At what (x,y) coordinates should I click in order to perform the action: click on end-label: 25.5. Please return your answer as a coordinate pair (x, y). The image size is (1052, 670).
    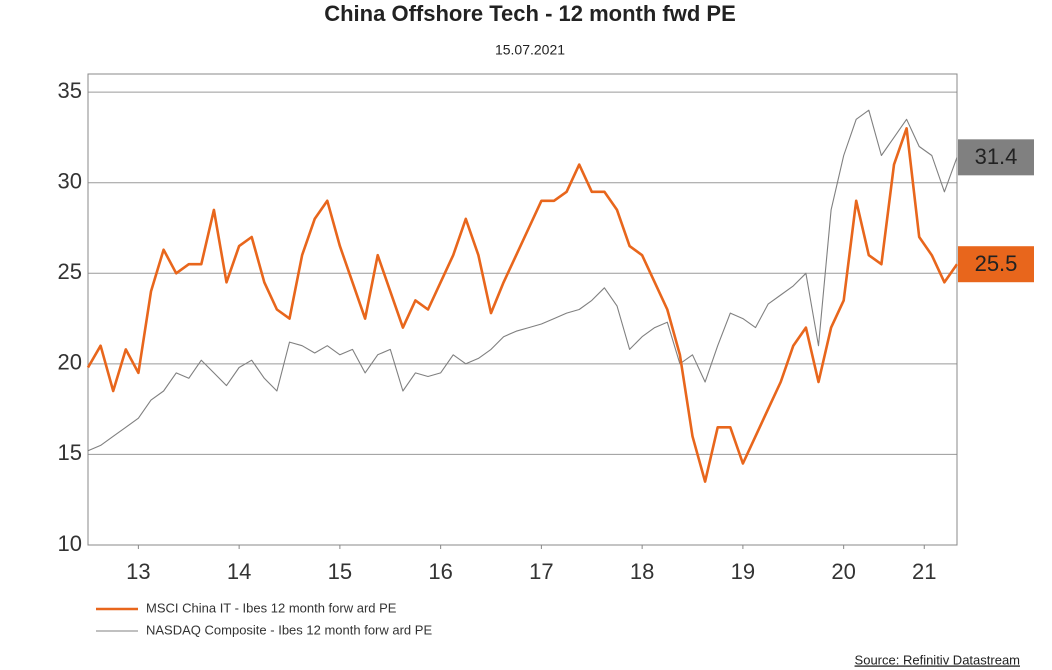
    Looking at the image, I should click on (996, 263).